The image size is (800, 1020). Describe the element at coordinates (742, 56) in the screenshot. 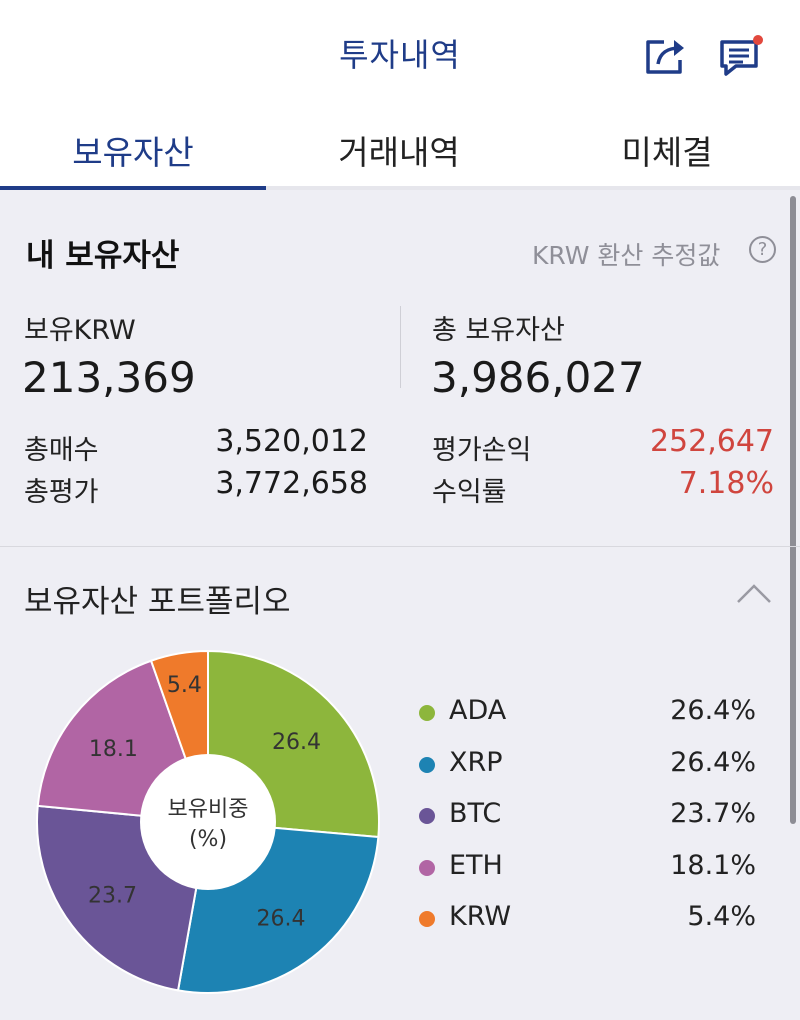

I see `notice-icon` at that location.